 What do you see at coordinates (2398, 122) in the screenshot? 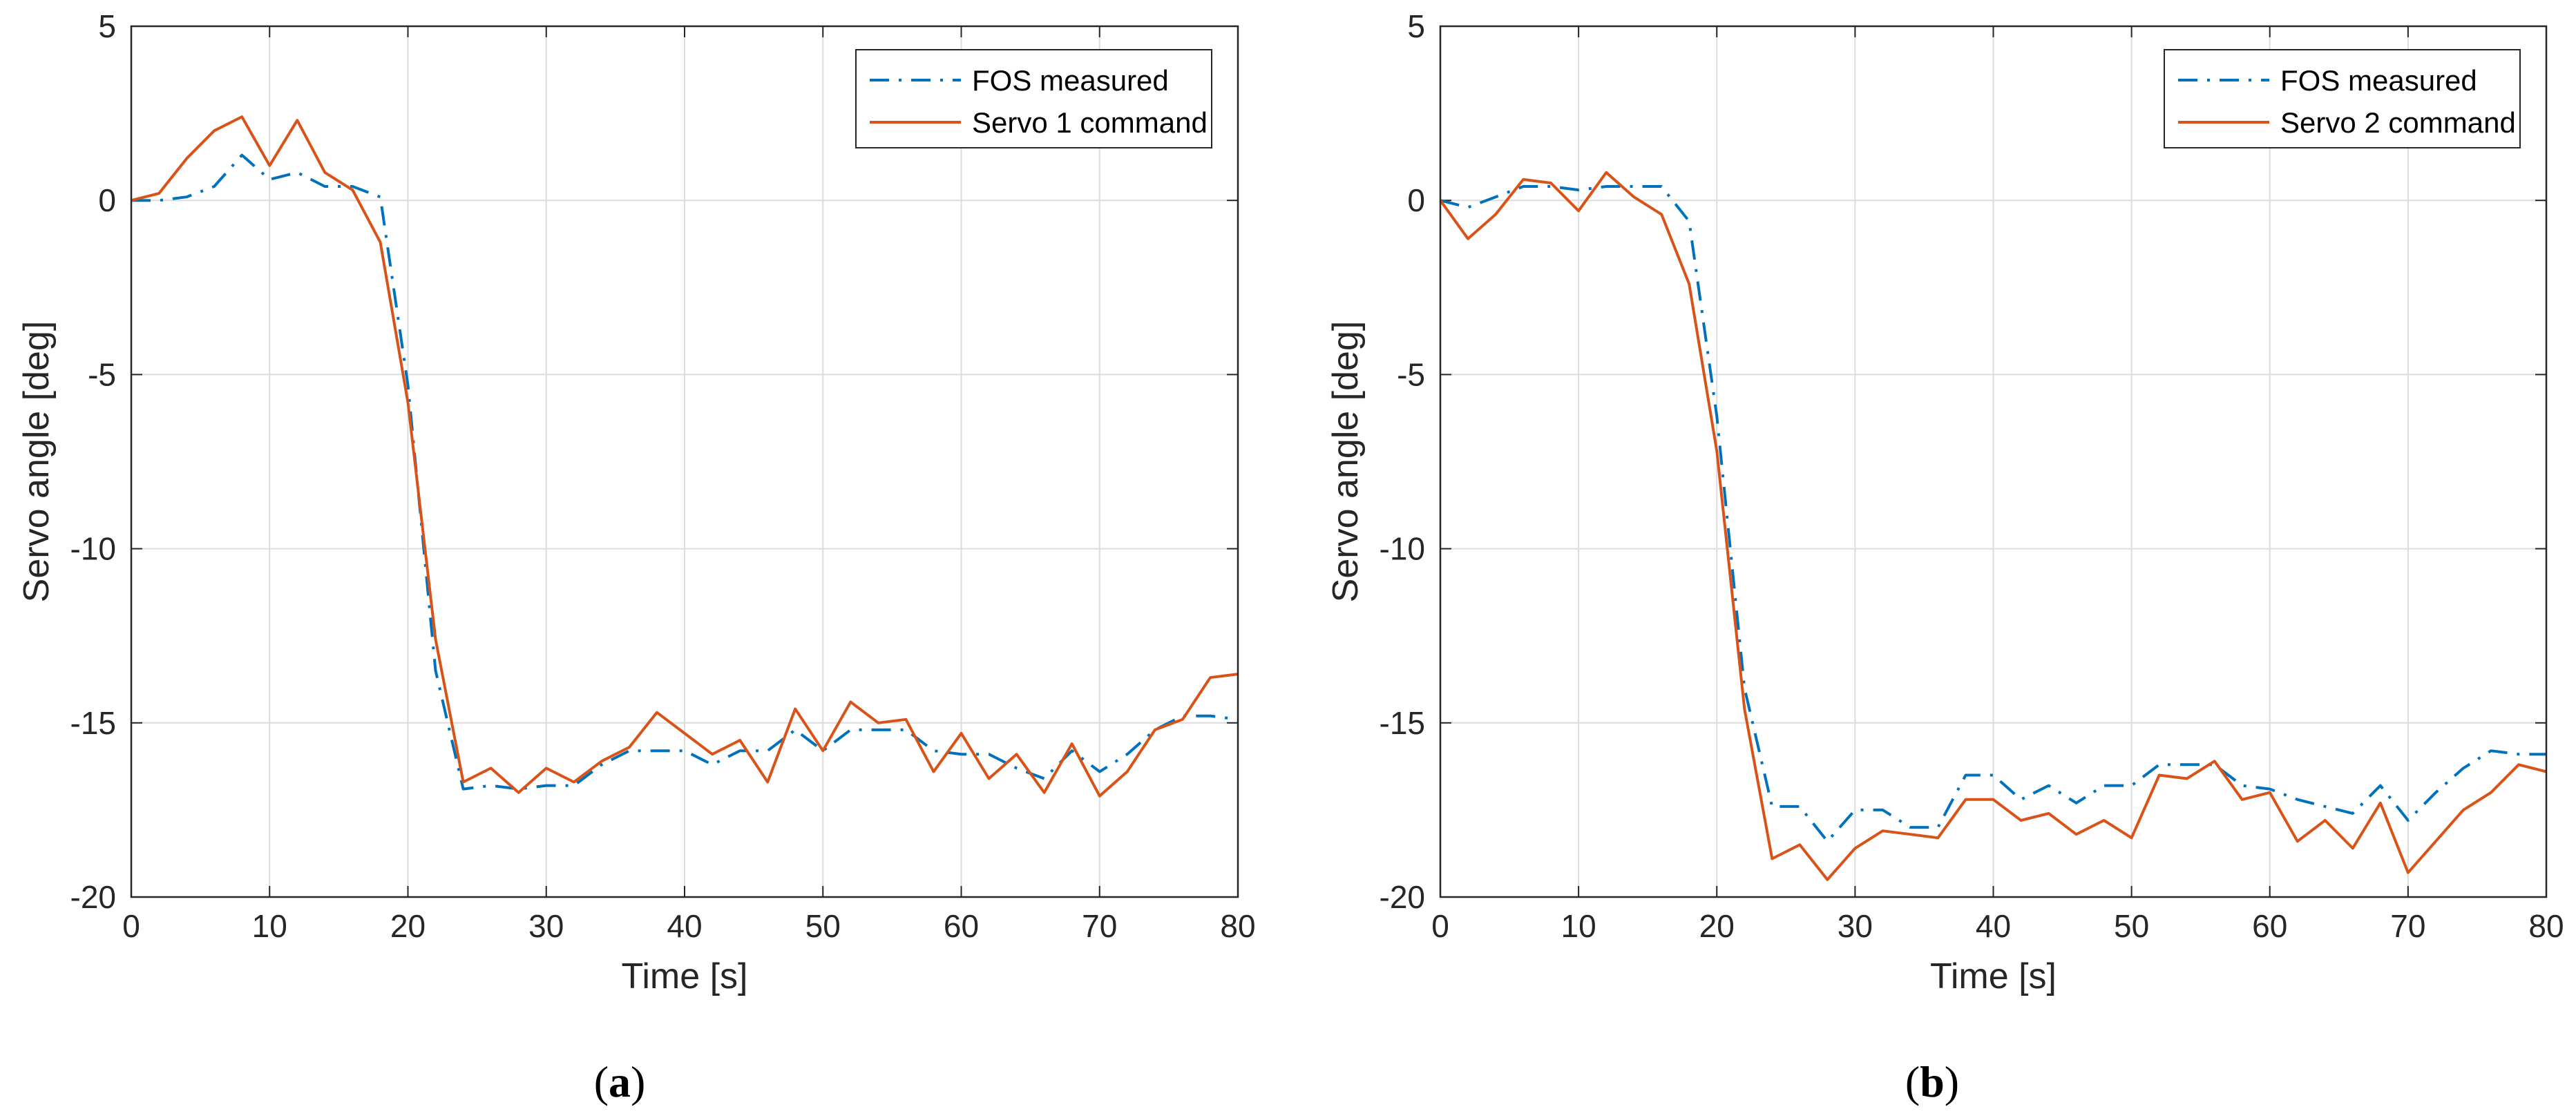
I see `legend-label: Servo 2 command` at bounding box center [2398, 122].